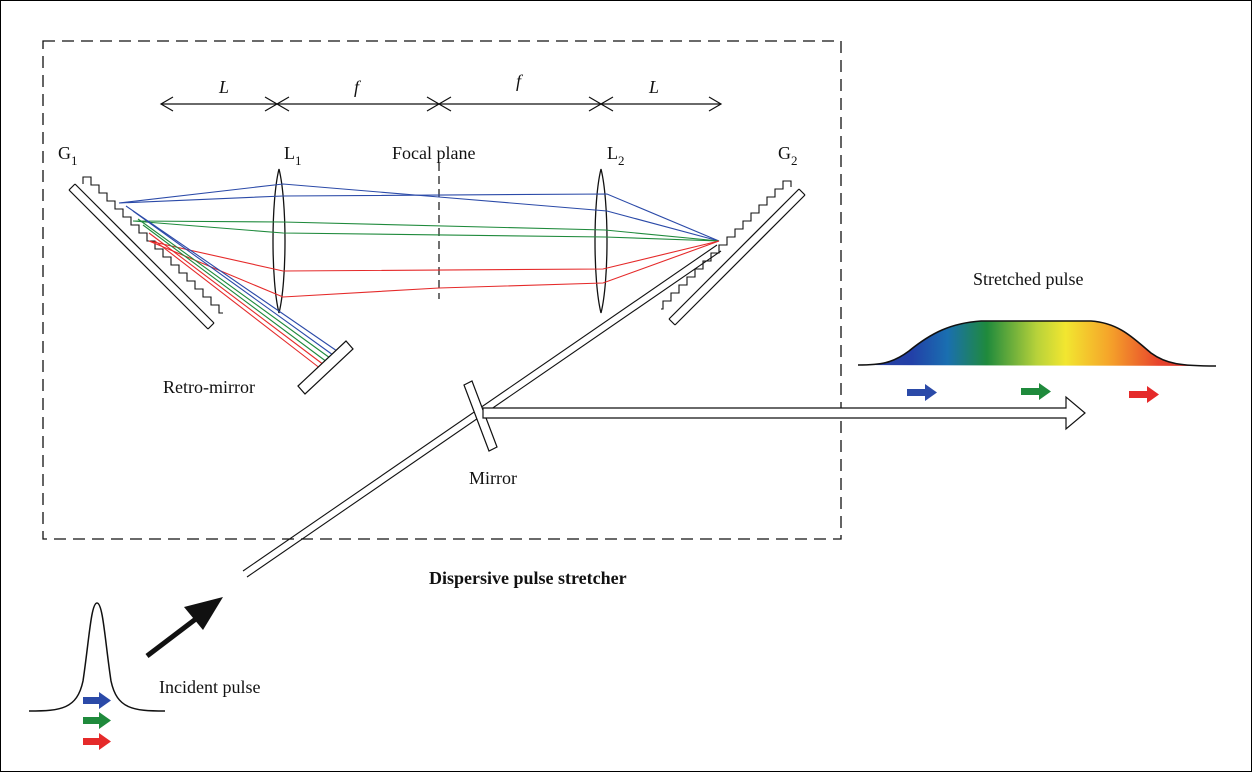 The height and width of the screenshot is (772, 1252). I want to click on label-incident-pulse: Incident pulse, so click(209, 687).